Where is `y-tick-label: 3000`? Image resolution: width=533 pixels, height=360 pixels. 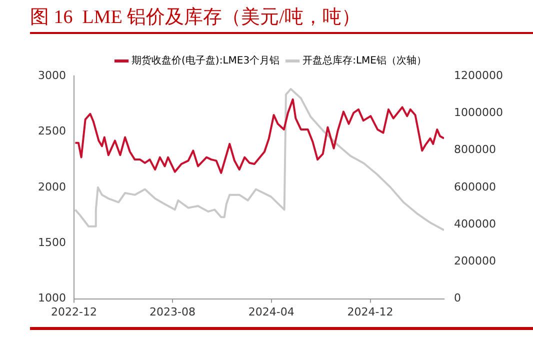
y-tick-label: 3000 is located at coordinates (52, 75).